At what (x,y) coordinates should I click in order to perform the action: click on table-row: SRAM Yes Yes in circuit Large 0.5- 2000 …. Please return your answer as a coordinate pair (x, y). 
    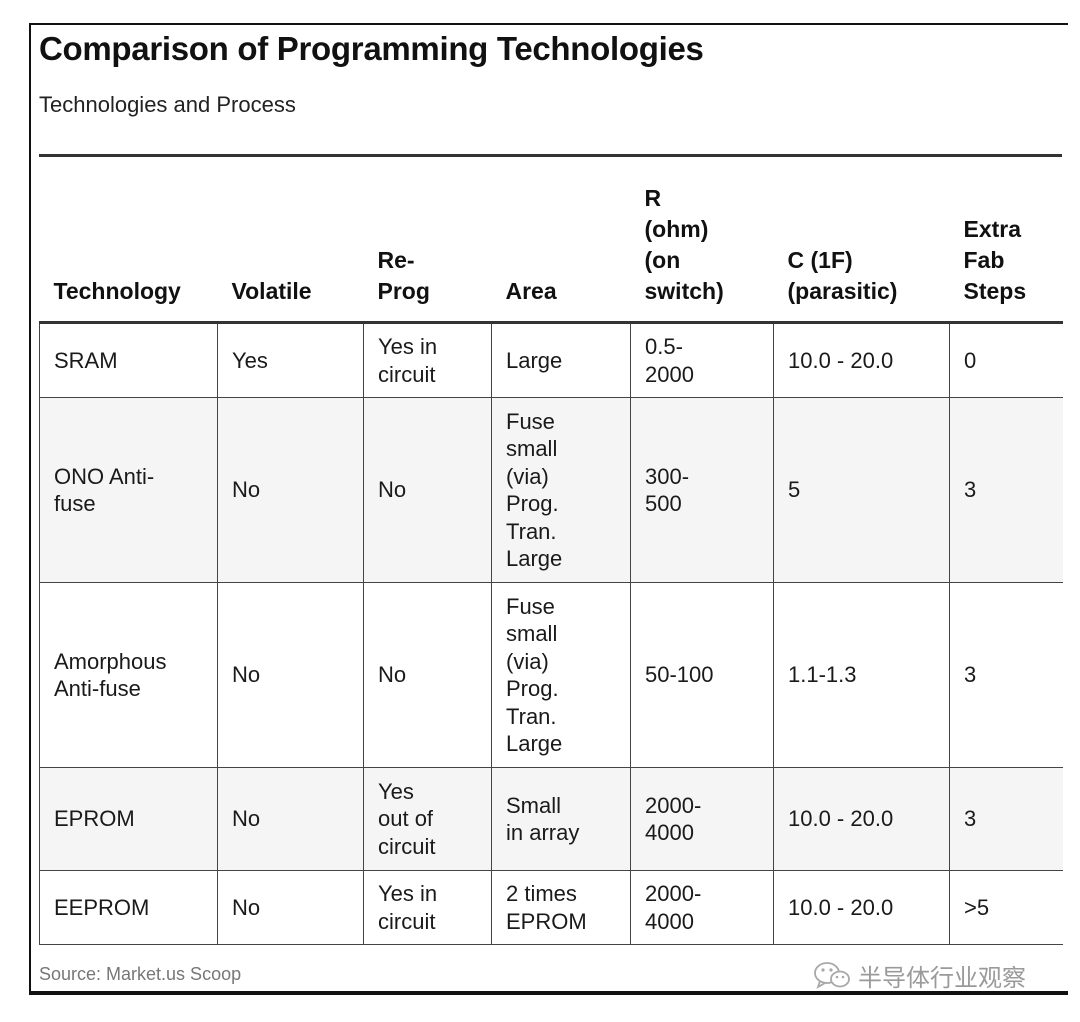
    Looking at the image, I should click on (551, 360).